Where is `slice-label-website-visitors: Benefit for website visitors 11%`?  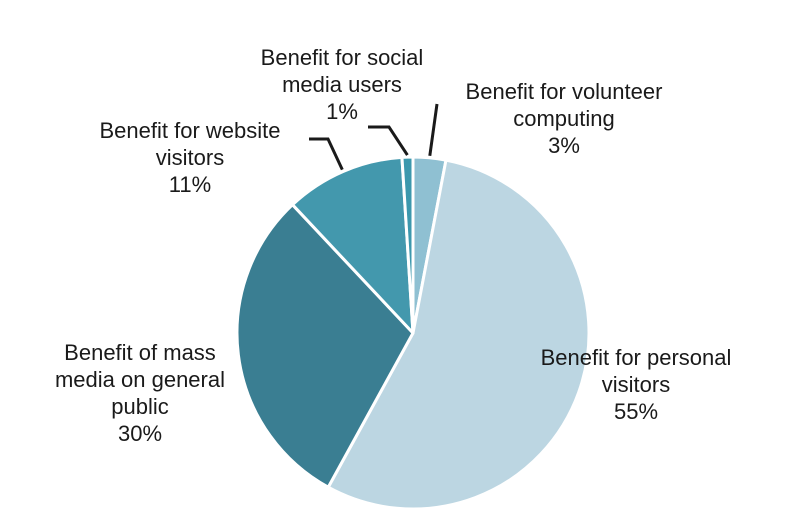 slice-label-website-visitors: Benefit for website visitors 11% is located at coordinates (190, 157).